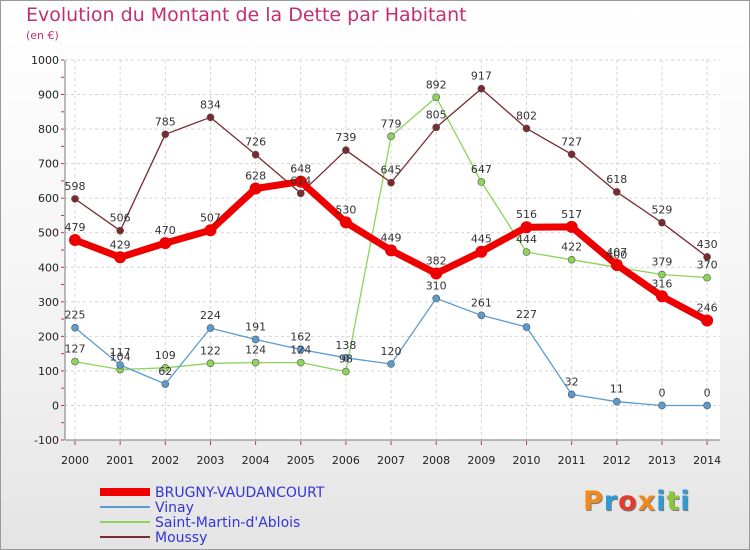  I want to click on data-label-vinay: 261, so click(481, 302).